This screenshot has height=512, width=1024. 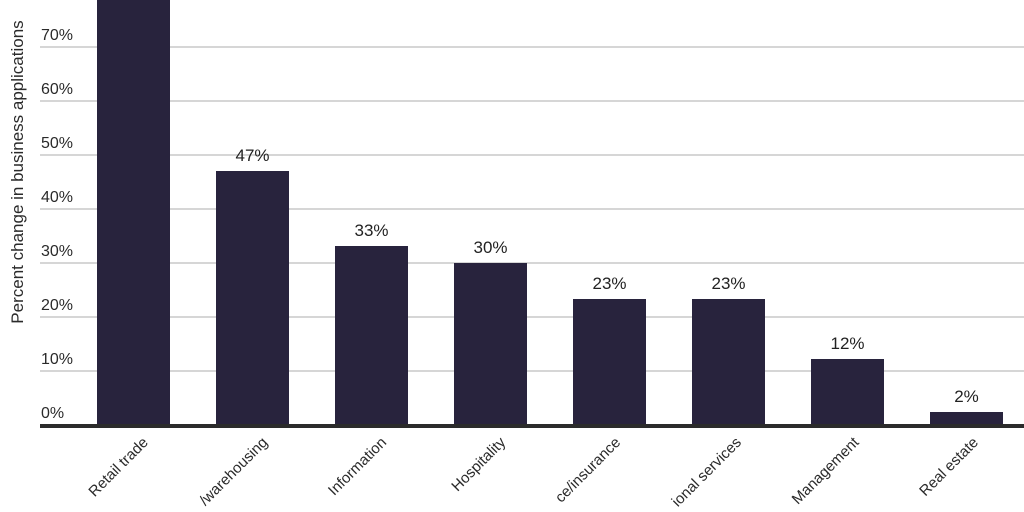 What do you see at coordinates (371, 230) in the screenshot?
I see `value-label: 33%` at bounding box center [371, 230].